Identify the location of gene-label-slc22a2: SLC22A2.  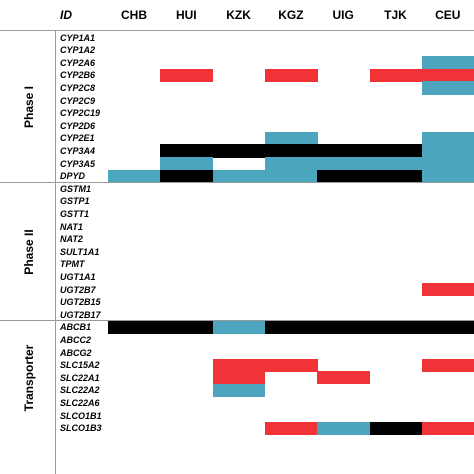
(80, 390).